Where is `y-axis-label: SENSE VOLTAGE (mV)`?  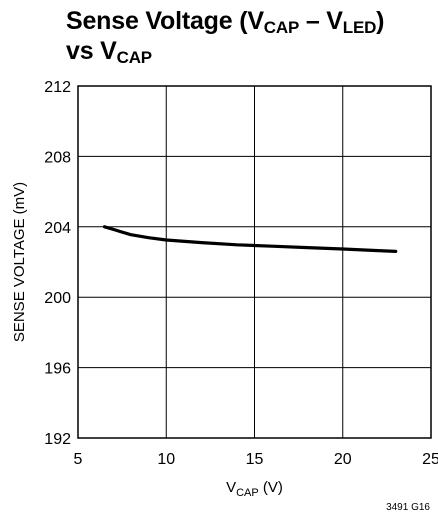 y-axis-label: SENSE VOLTAGE (mV) is located at coordinates (19, 262).